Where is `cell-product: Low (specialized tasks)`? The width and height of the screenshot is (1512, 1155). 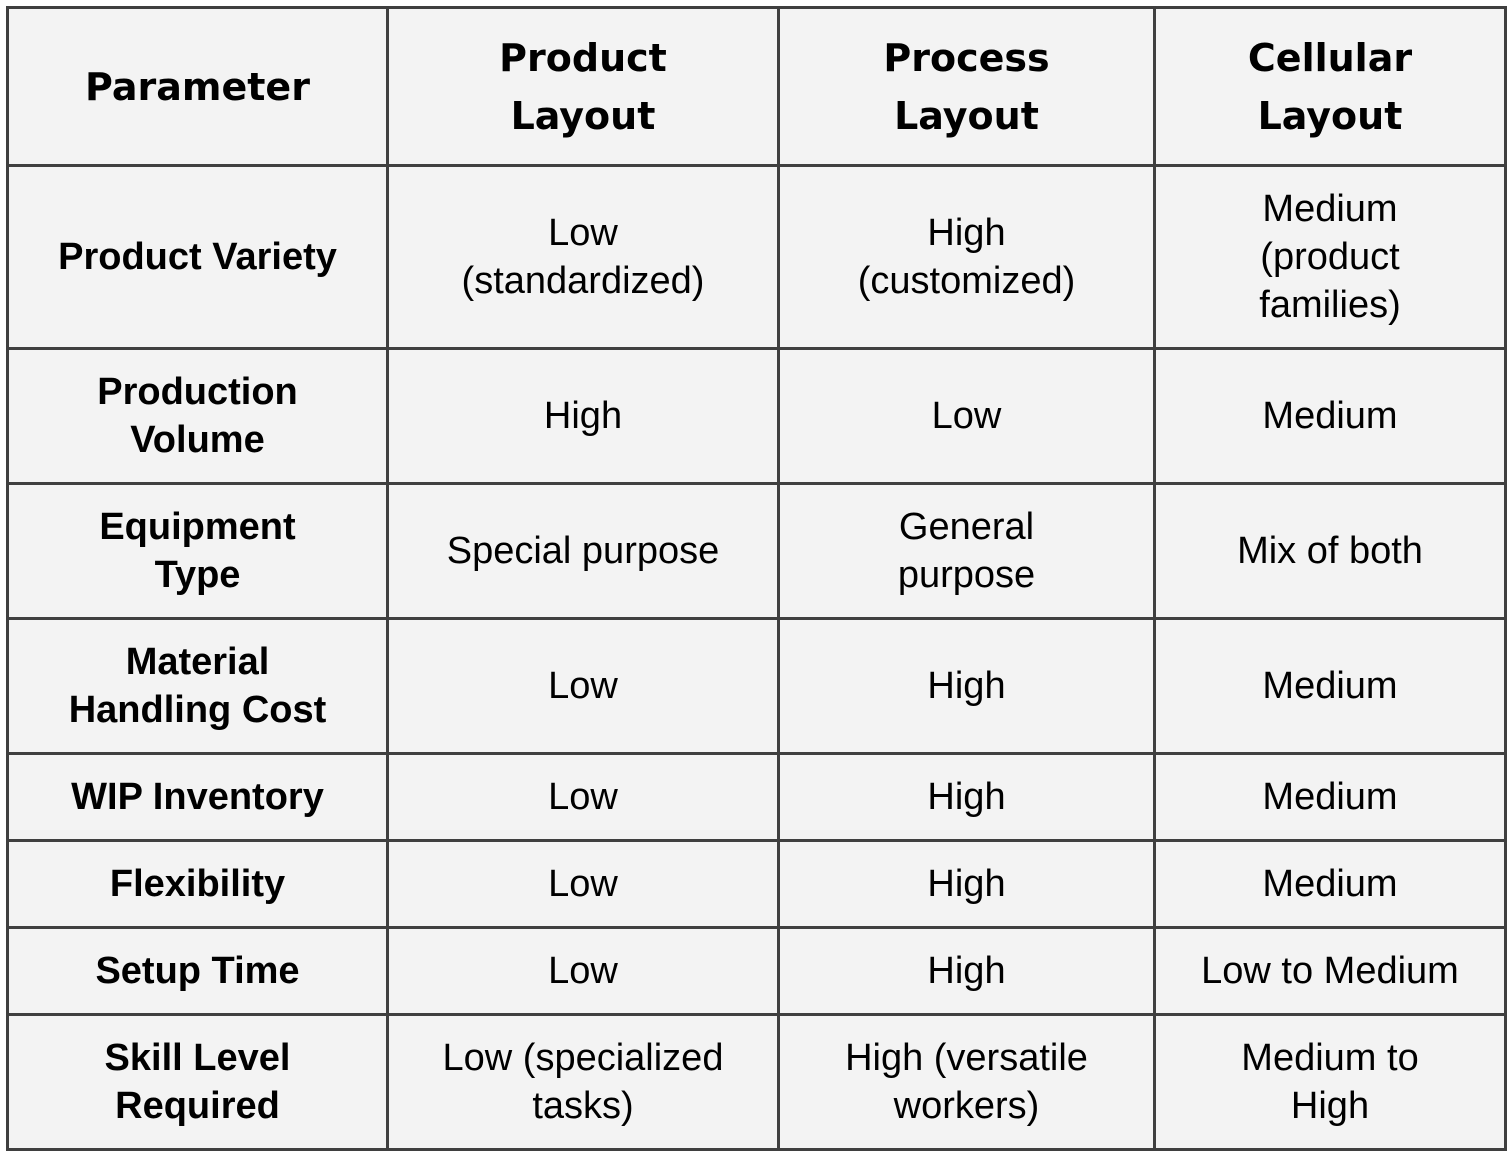 cell-product: Low (specialized tasks) is located at coordinates (583, 1082).